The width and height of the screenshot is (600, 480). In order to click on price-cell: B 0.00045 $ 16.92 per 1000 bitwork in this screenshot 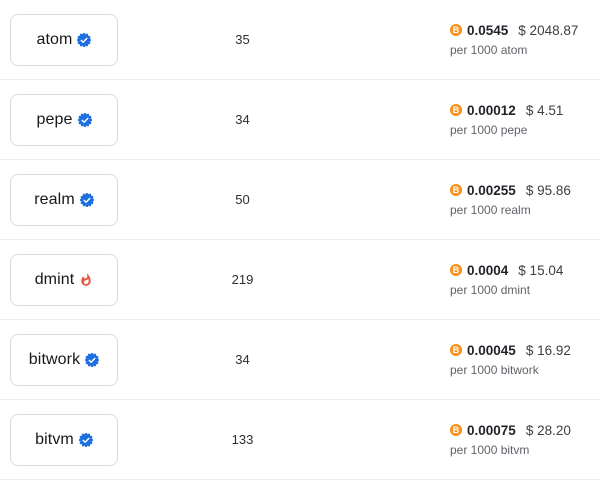, I will do `click(477, 360)`.